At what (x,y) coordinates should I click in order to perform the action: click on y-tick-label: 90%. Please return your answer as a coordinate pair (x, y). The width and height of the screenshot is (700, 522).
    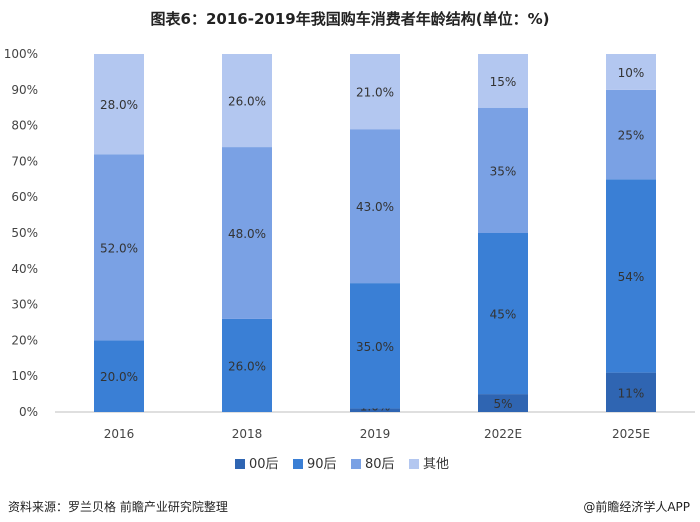
    Looking at the image, I should click on (24, 90).